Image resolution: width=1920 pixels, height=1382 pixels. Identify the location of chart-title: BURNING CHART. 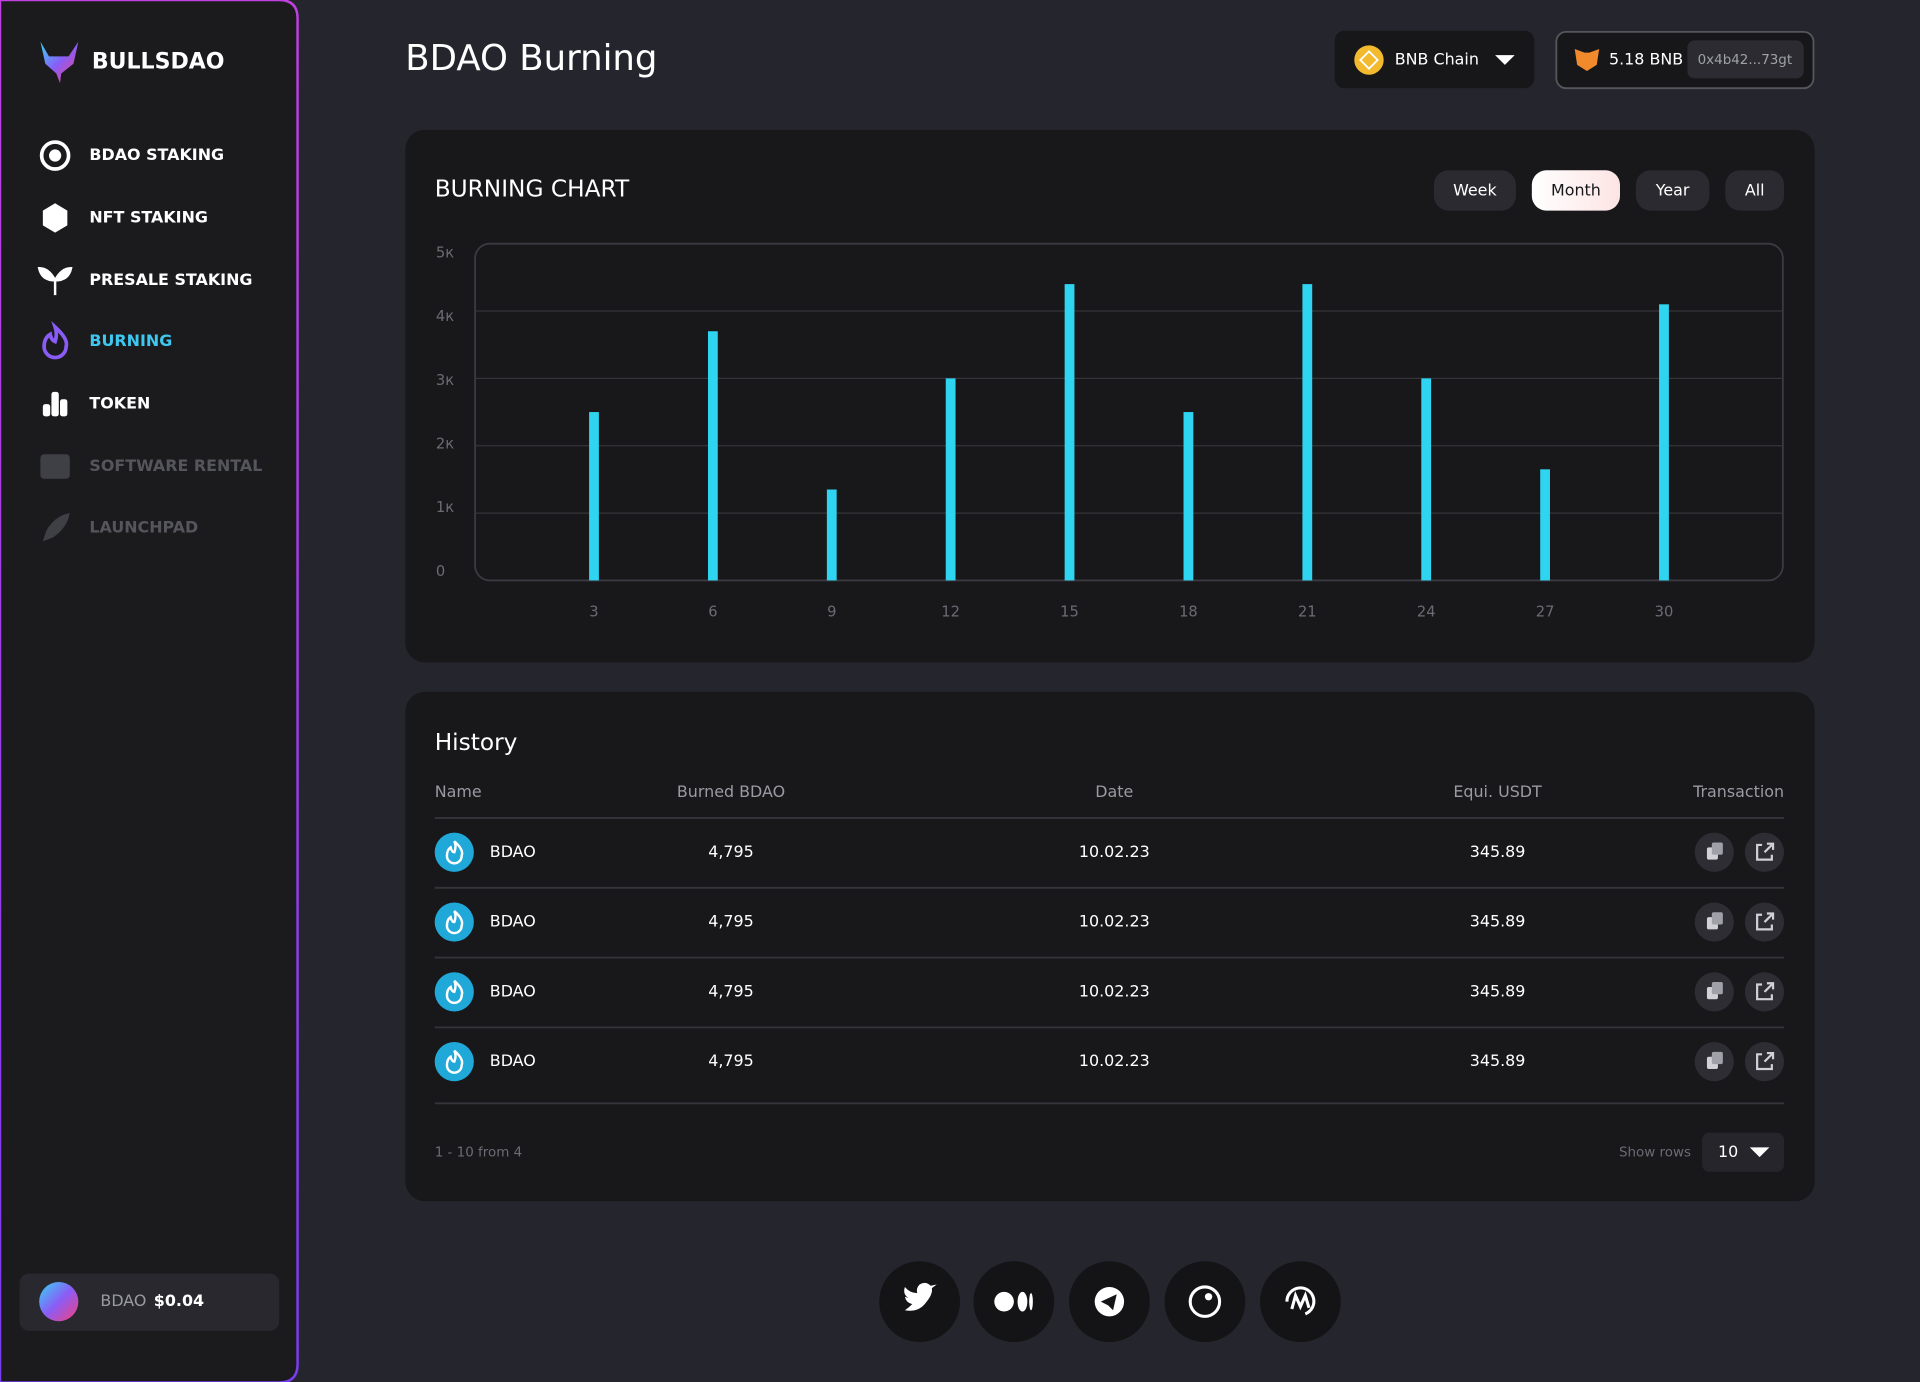
(532, 188).